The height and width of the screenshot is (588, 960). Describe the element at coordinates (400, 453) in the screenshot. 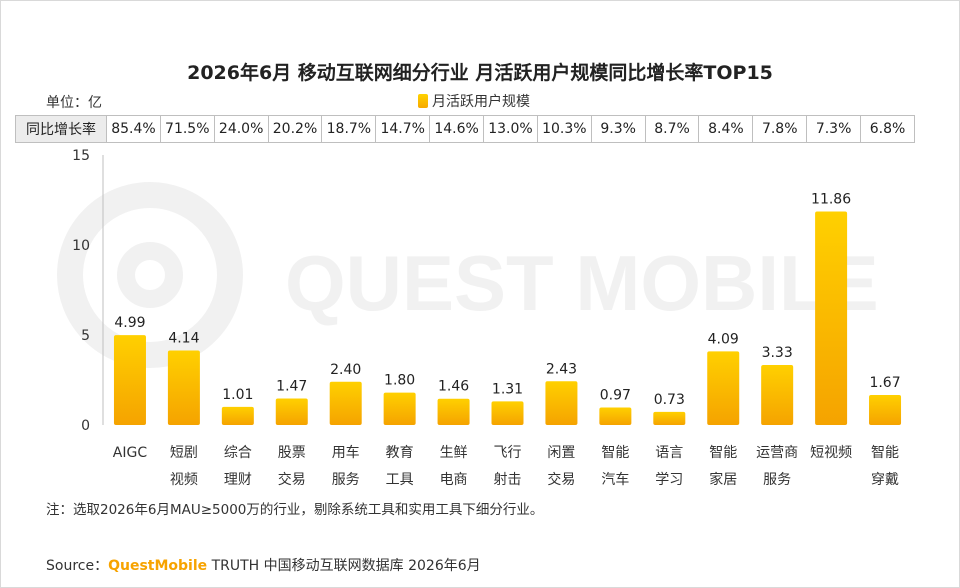

I see `x-tick-label: 教育` at that location.